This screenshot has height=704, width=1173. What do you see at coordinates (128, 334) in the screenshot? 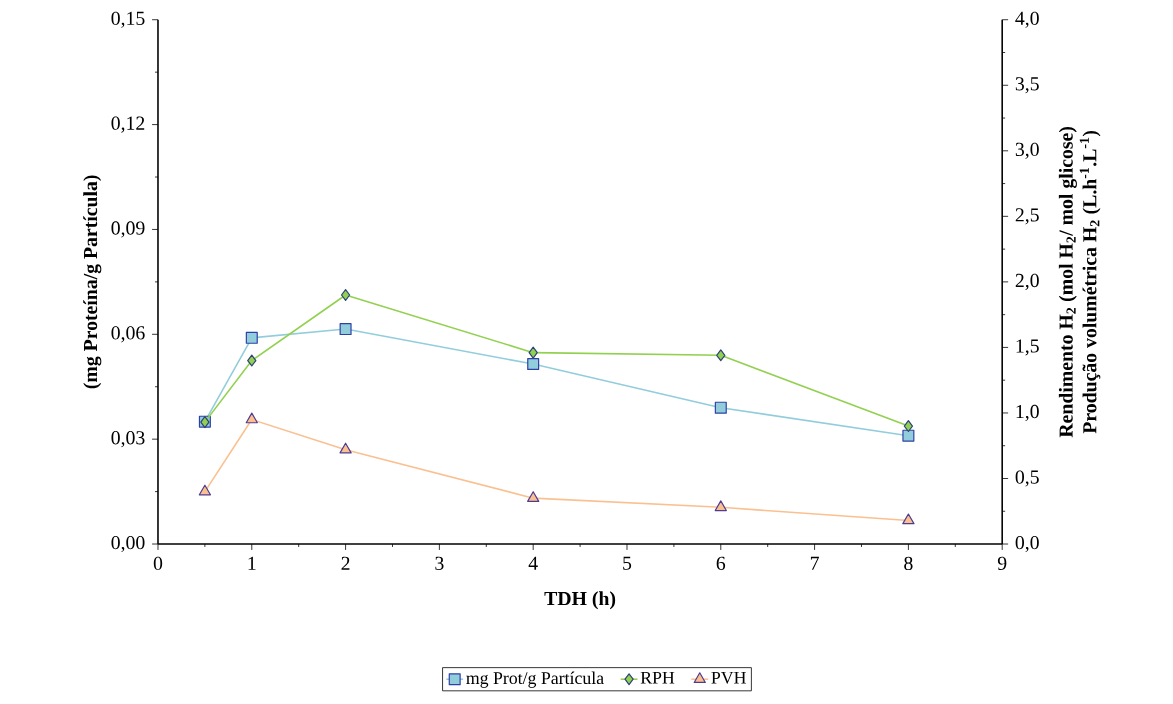
I see `y-tick-label: 0,06` at bounding box center [128, 334].